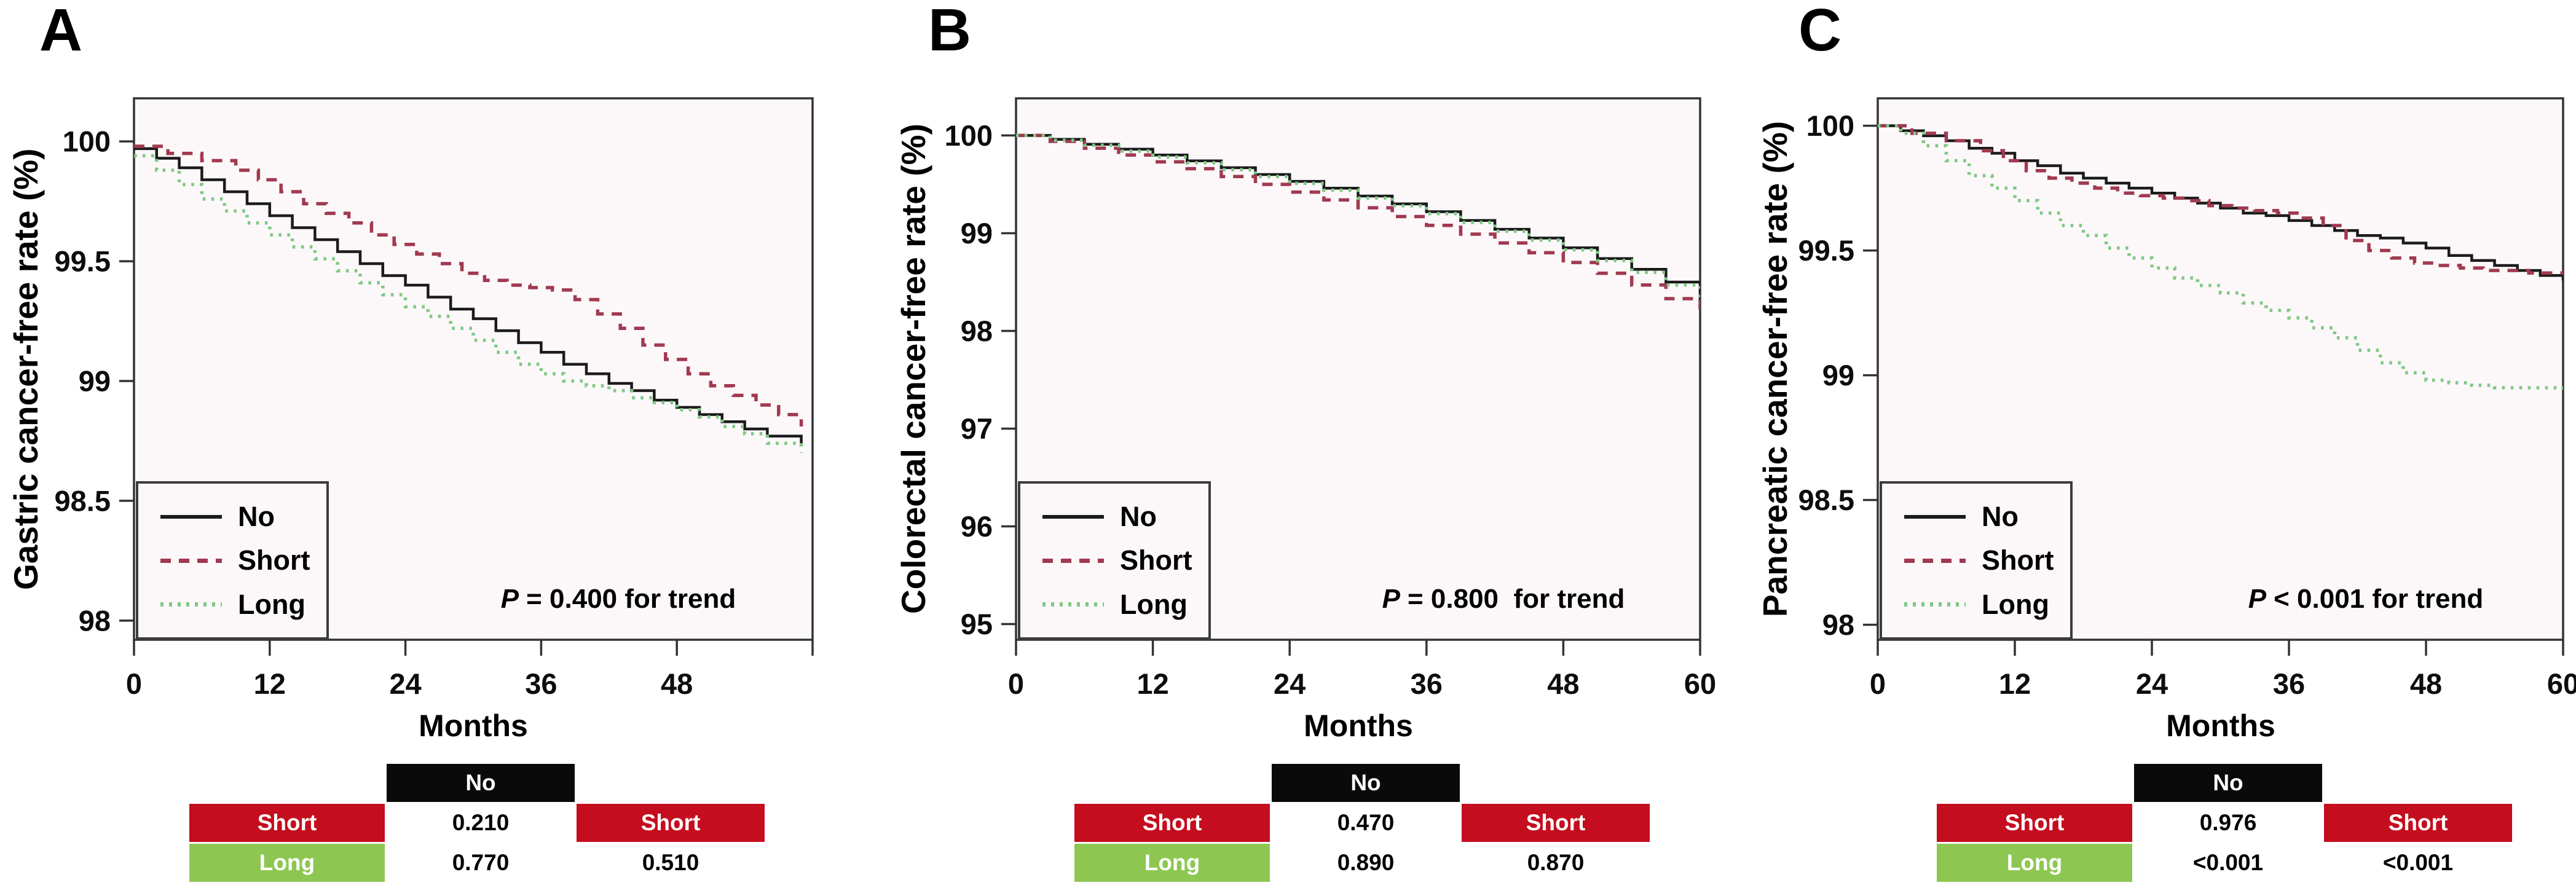 The width and height of the screenshot is (2576, 896). I want to click on p-value-long-vs-short: 0.510, so click(671, 862).